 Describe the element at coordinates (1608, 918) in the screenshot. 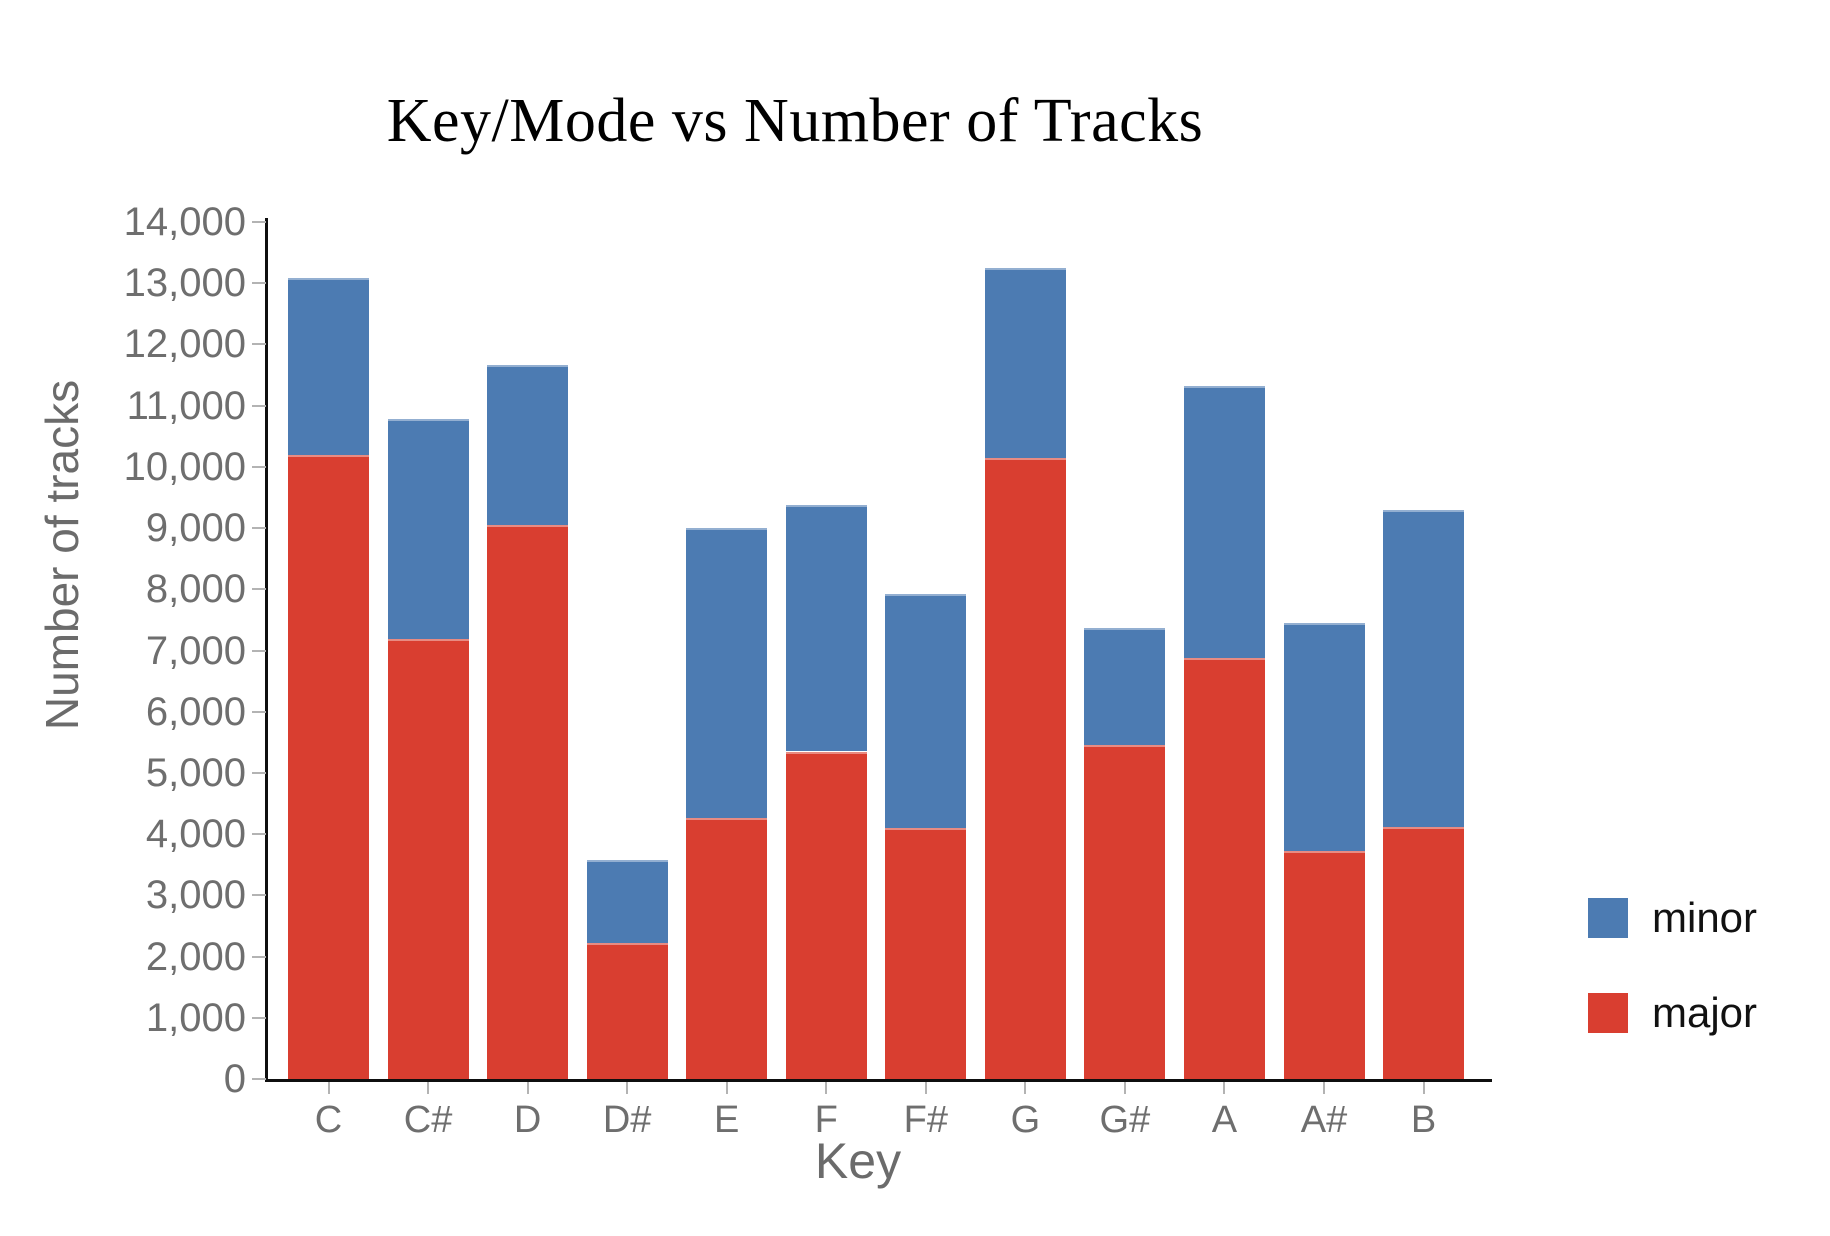

I see `legend-swatch-minor-icon` at that location.